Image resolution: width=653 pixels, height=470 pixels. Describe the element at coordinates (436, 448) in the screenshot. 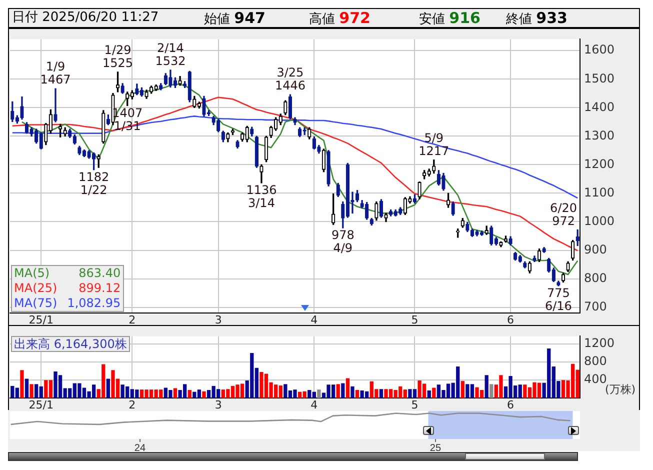

I see `x-tick-label: 25` at that location.